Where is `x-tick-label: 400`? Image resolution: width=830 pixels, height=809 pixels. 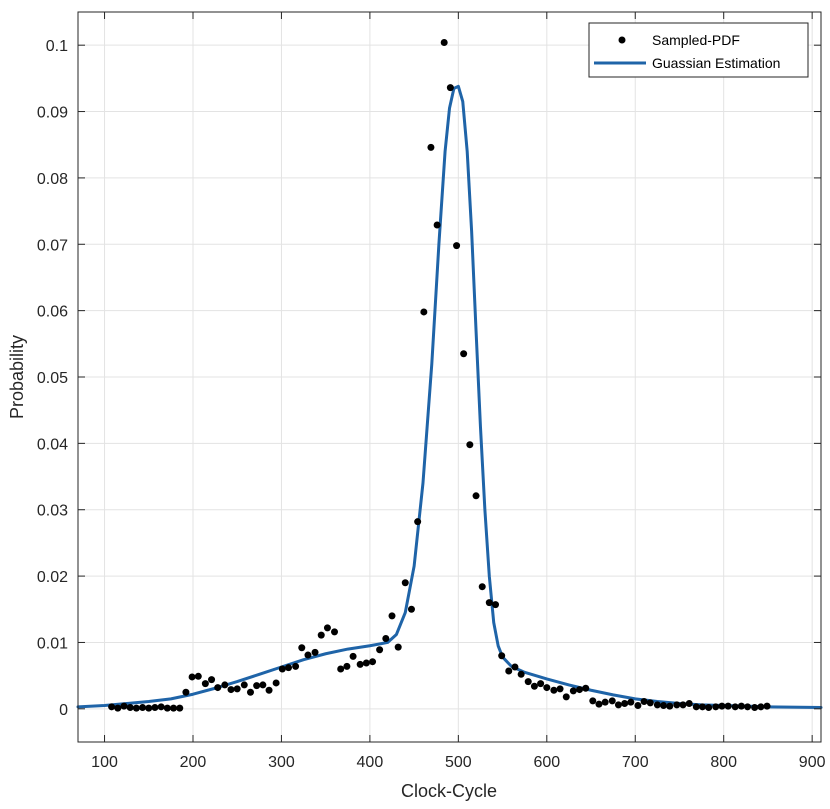 x-tick-label: 400 is located at coordinates (370, 762).